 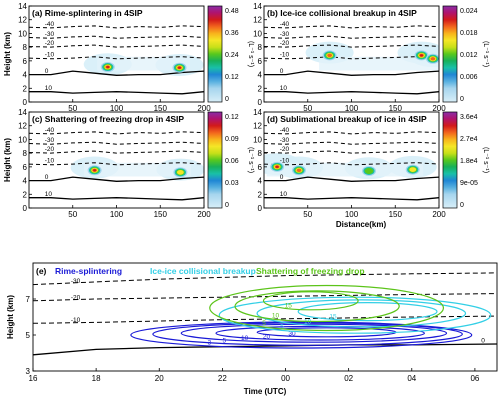 I want to click on panel-c-title: (c) Shattering of freezing drop in 4SIP, so click(x=108, y=119).